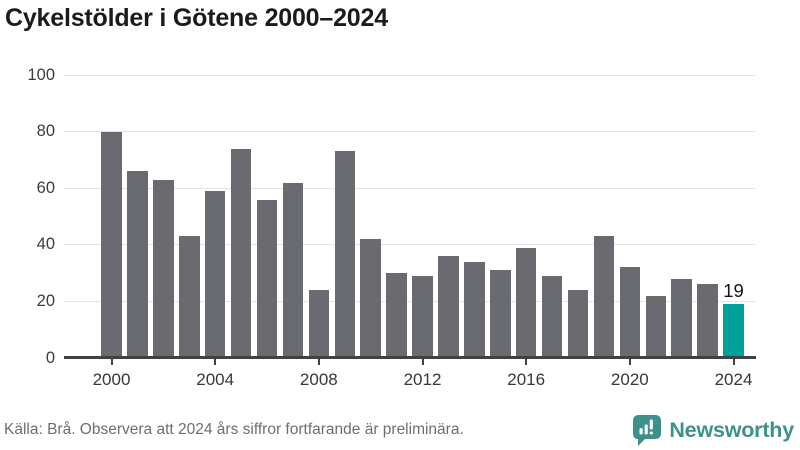  Describe the element at coordinates (267, 278) in the screenshot. I see `bar-2006` at that location.